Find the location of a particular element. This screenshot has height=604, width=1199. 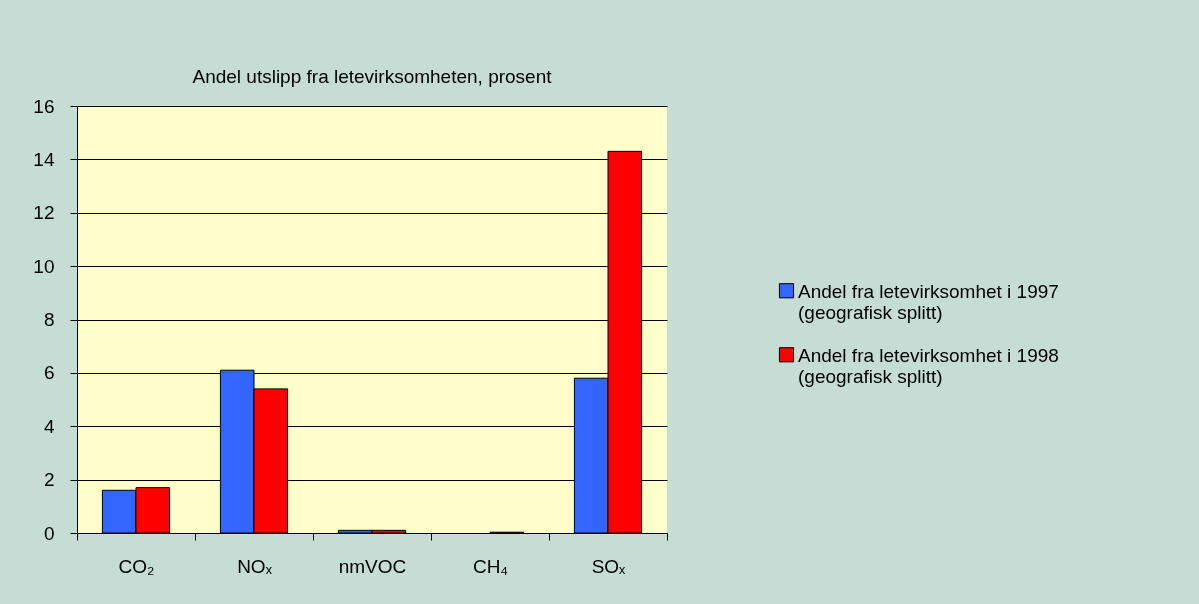

y-tick-label: 0 is located at coordinates (49, 533).